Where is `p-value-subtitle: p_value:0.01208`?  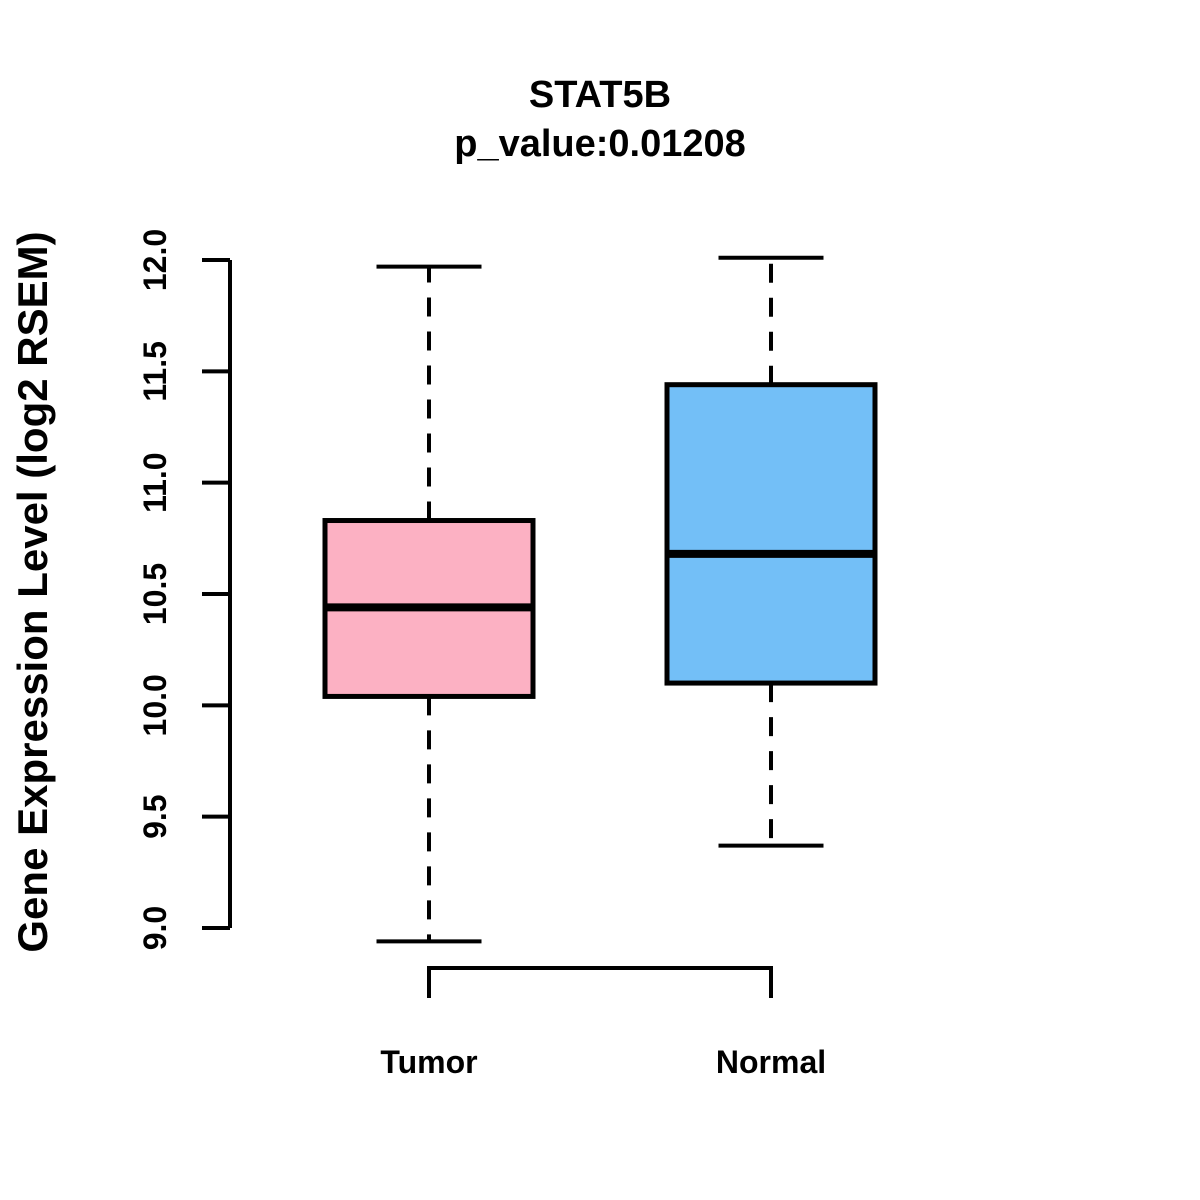 p-value-subtitle: p_value:0.01208 is located at coordinates (600, 144).